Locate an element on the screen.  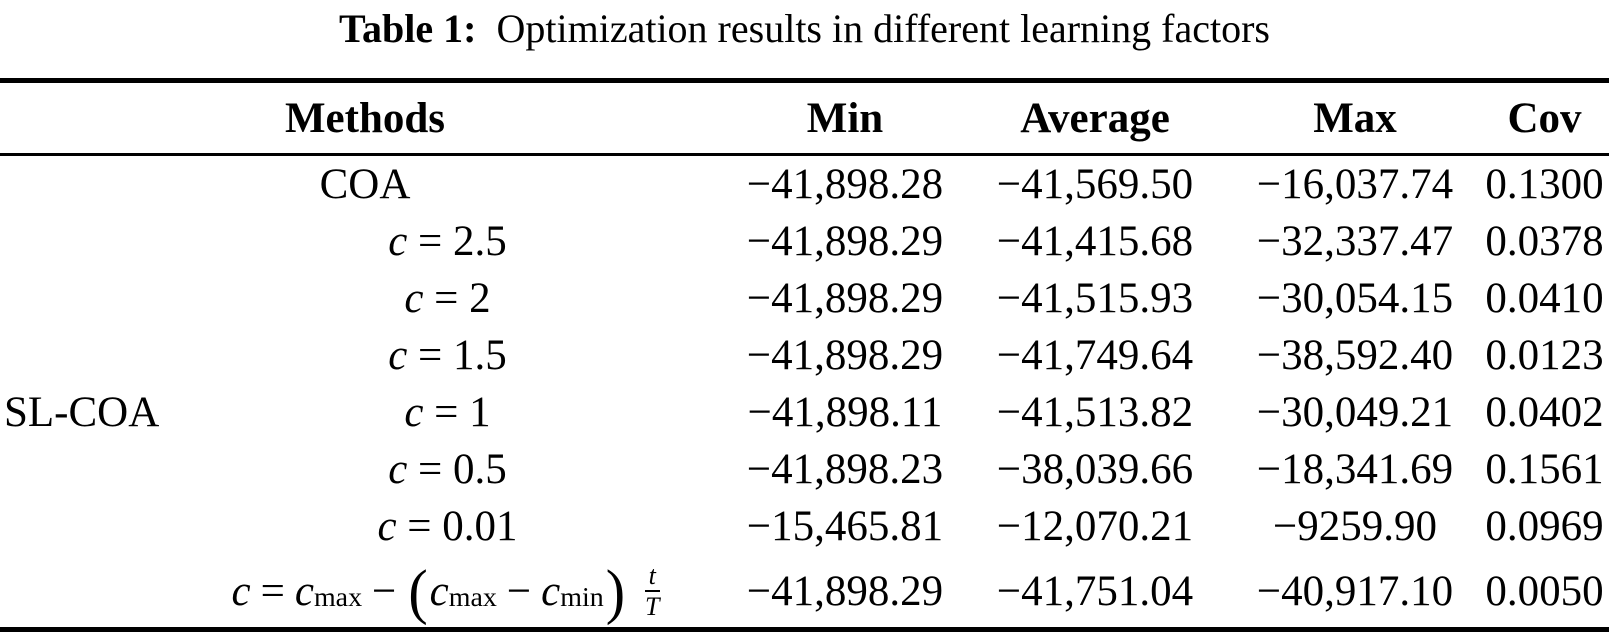
value-max: −9259.90 is located at coordinates (1354, 526).